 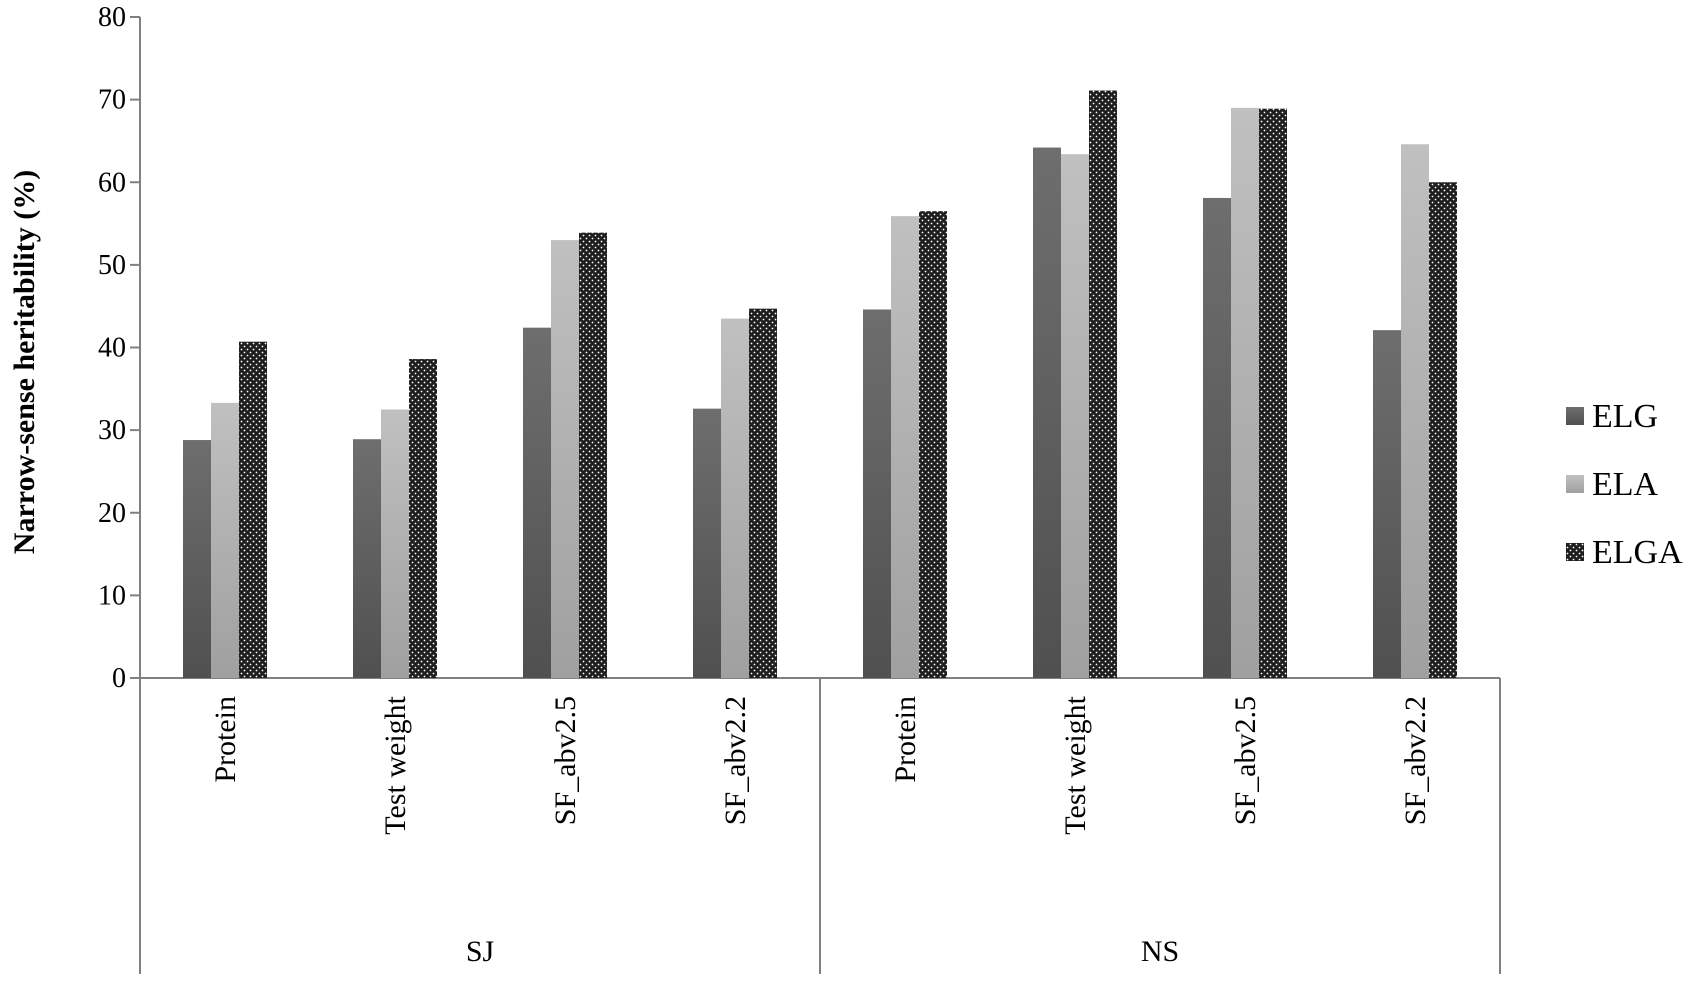 What do you see at coordinates (112, 100) in the screenshot?
I see `y-tick-label: 70` at bounding box center [112, 100].